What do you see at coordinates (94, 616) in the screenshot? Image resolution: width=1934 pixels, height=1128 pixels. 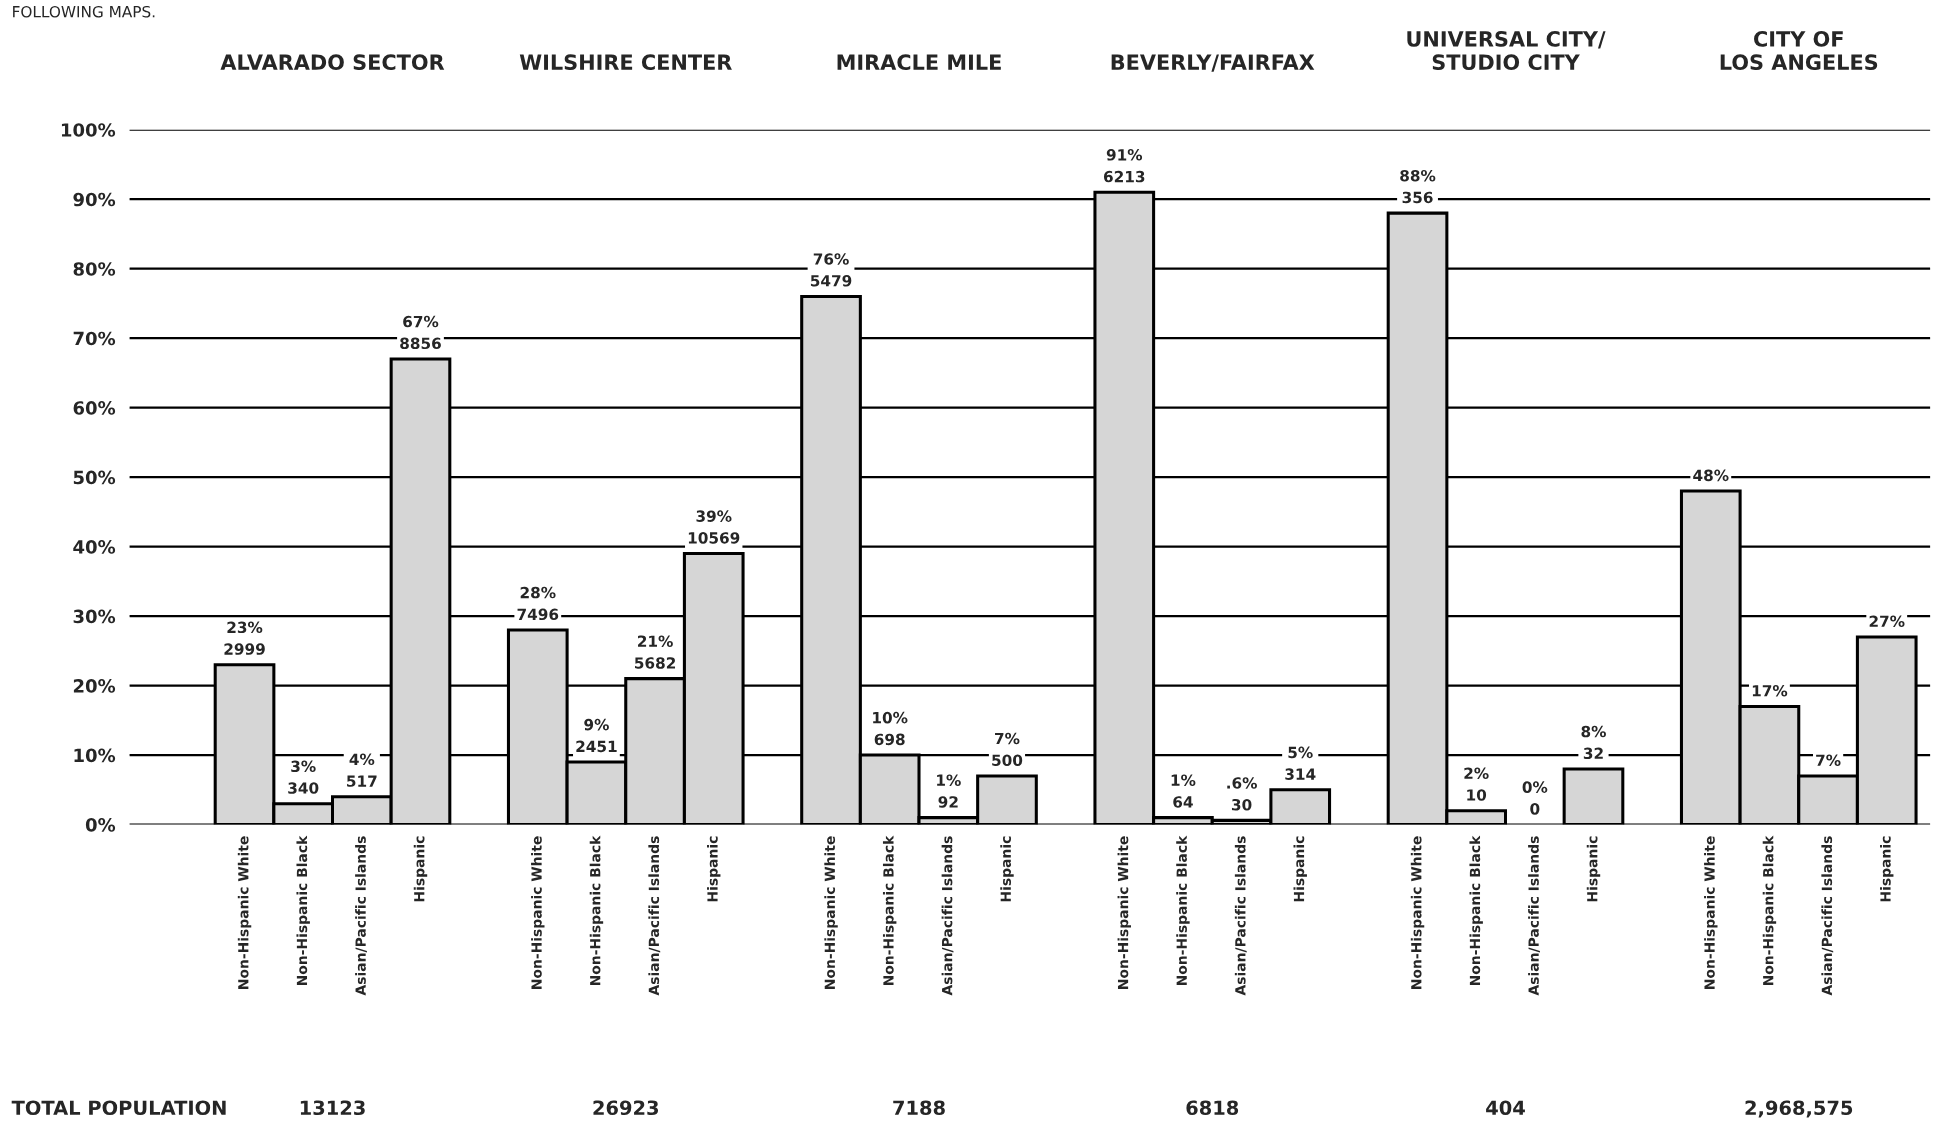 I see `y-tick-label: 30%` at bounding box center [94, 616].